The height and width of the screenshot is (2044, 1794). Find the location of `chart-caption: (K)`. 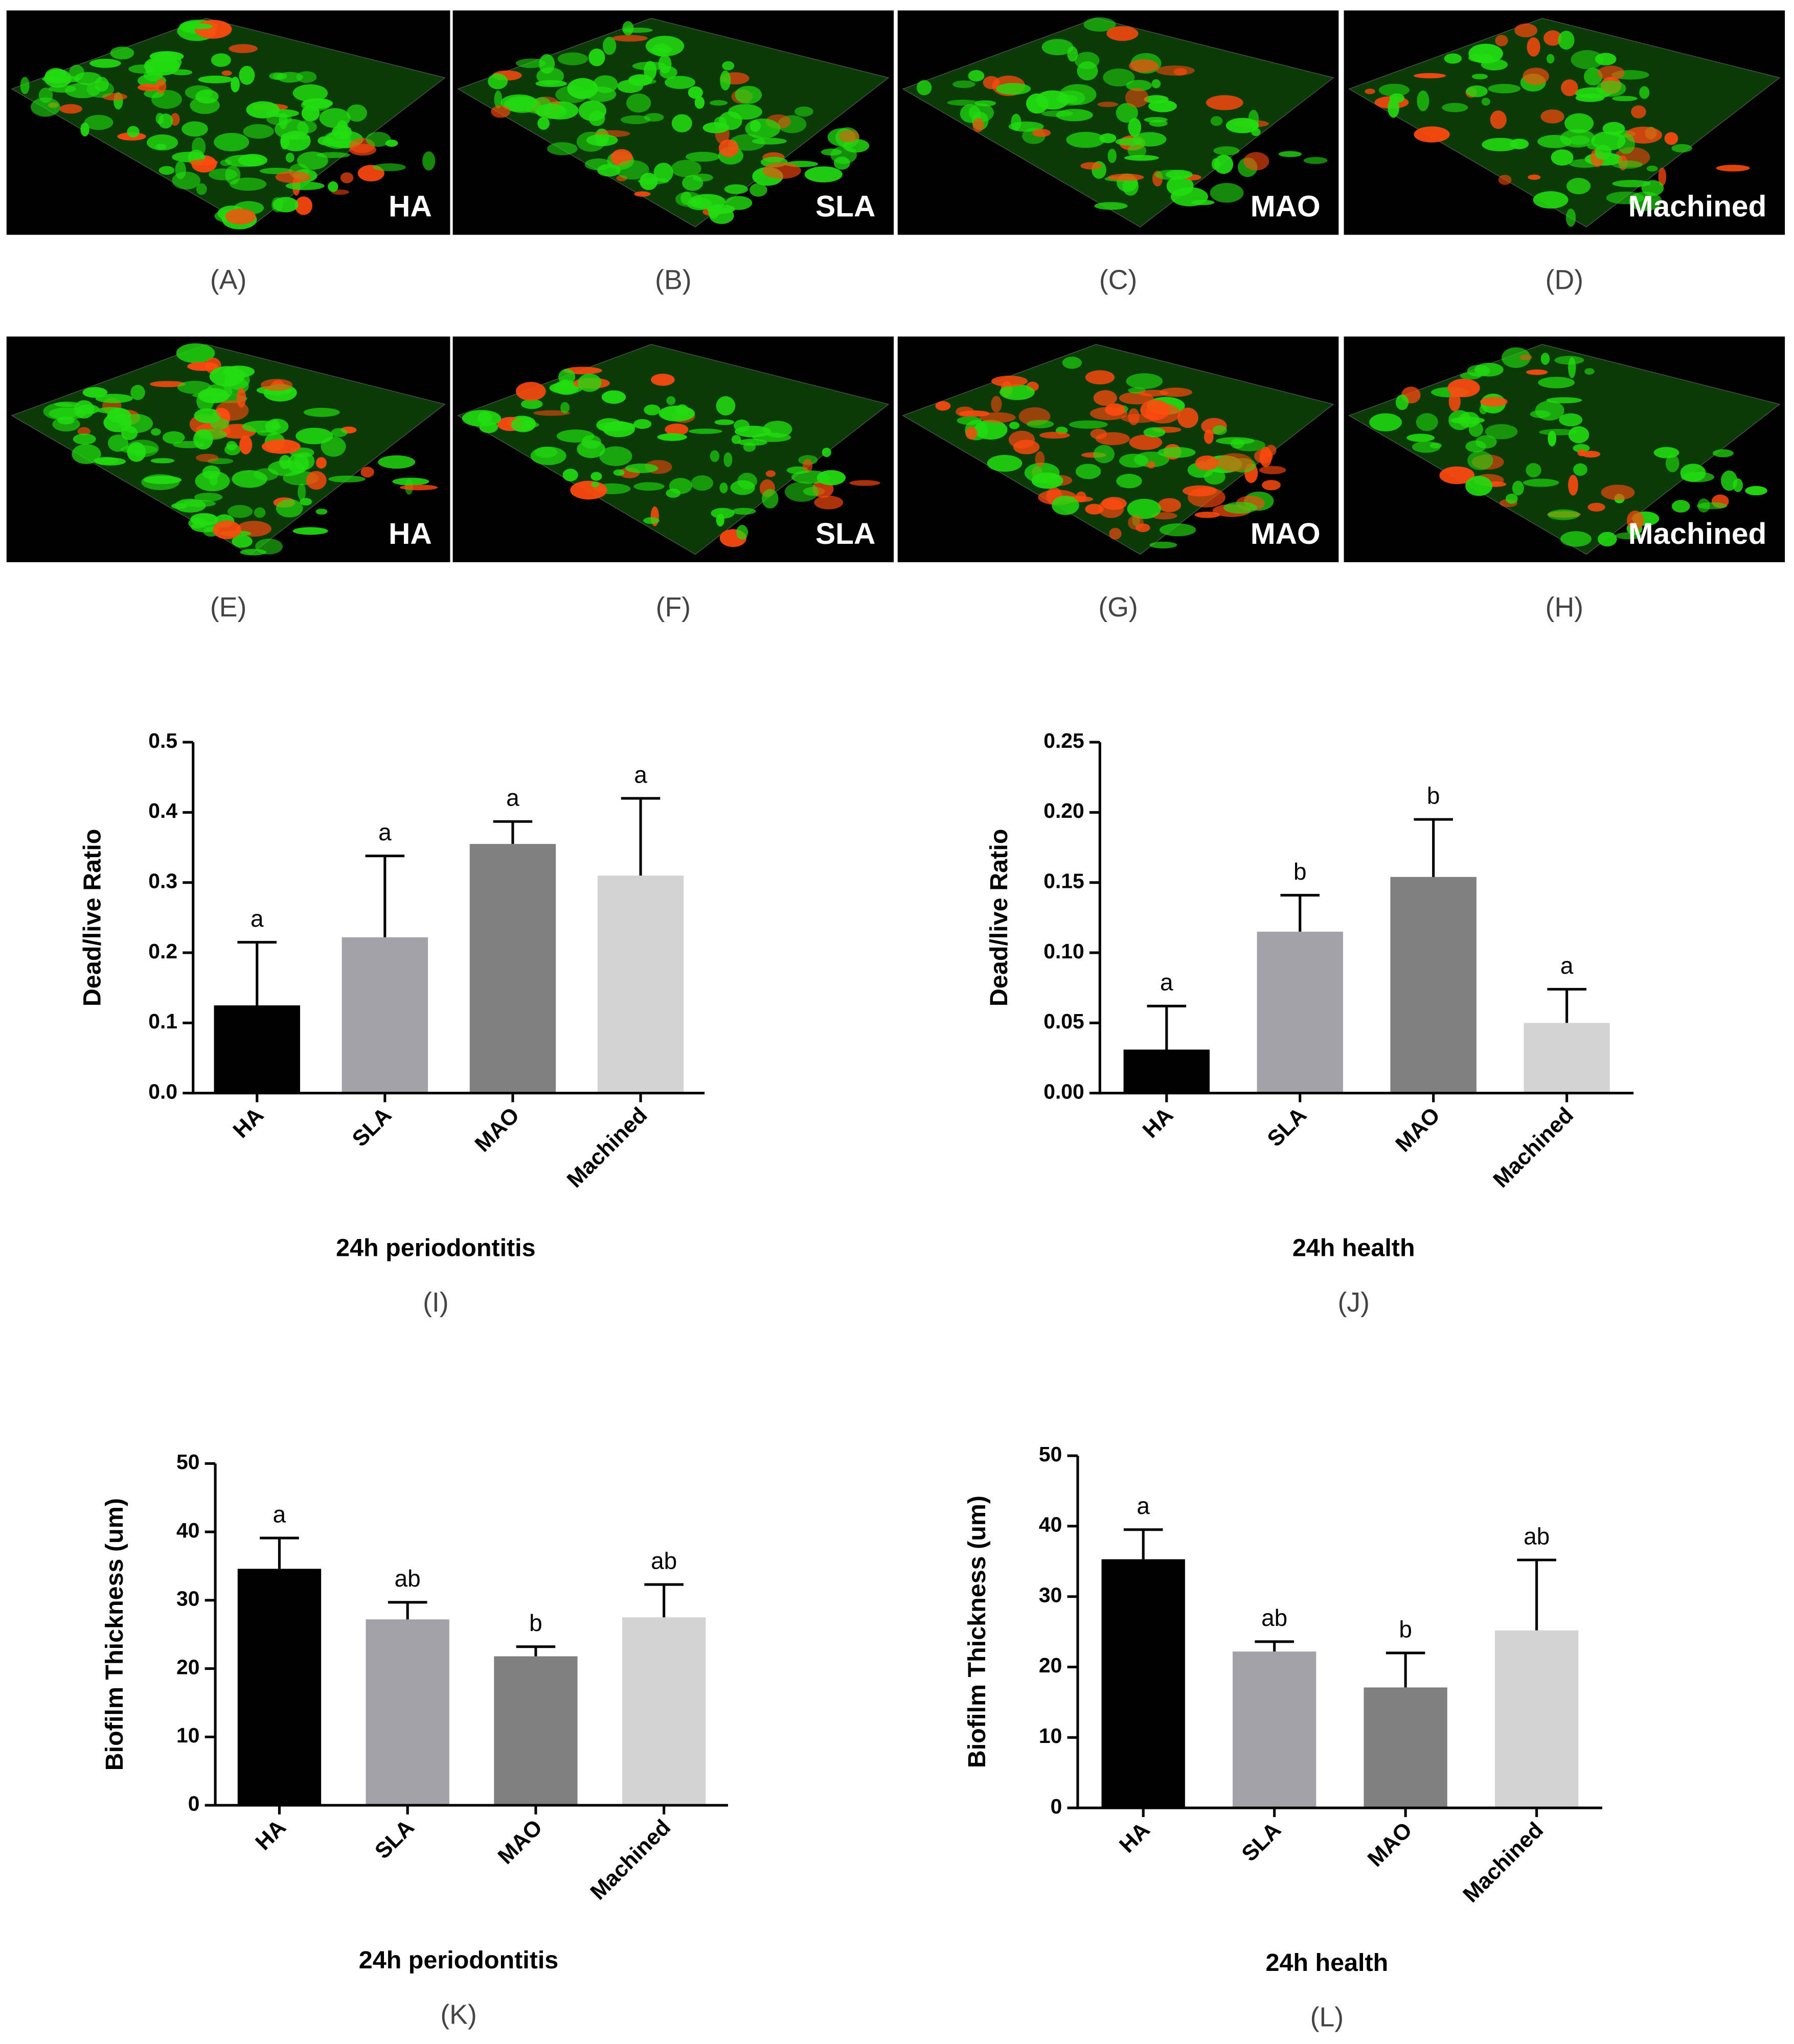

chart-caption: (K) is located at coordinates (458, 2015).